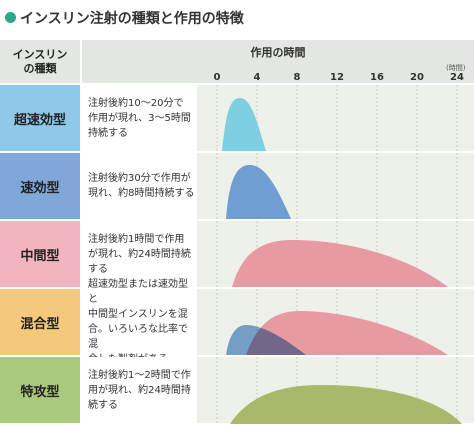 This screenshot has width=474, height=429. I want to click on tick-label: 8, so click(297, 77).